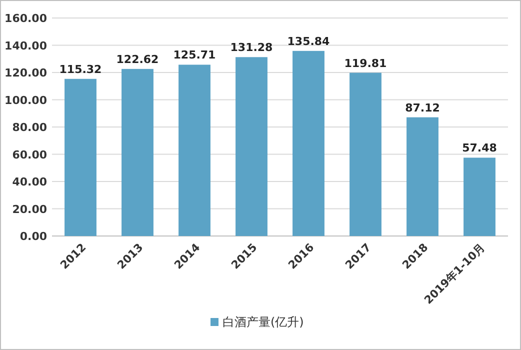  I want to click on y-tick-label: 20.00, so click(30, 209).